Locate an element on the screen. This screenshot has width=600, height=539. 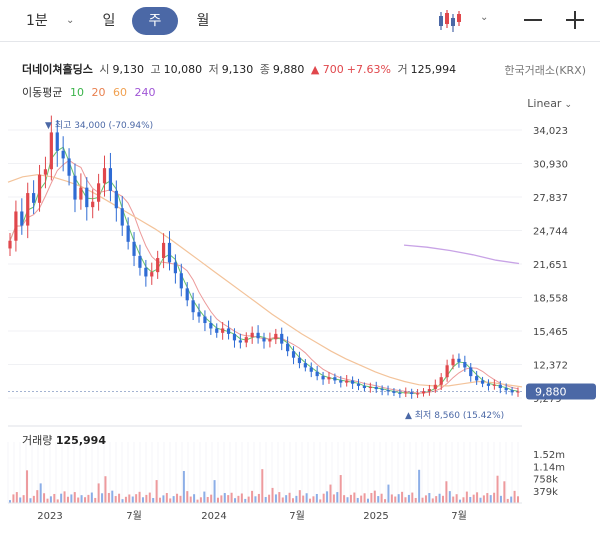
timeframe-week-tab: 주 is located at coordinates (155, 21).